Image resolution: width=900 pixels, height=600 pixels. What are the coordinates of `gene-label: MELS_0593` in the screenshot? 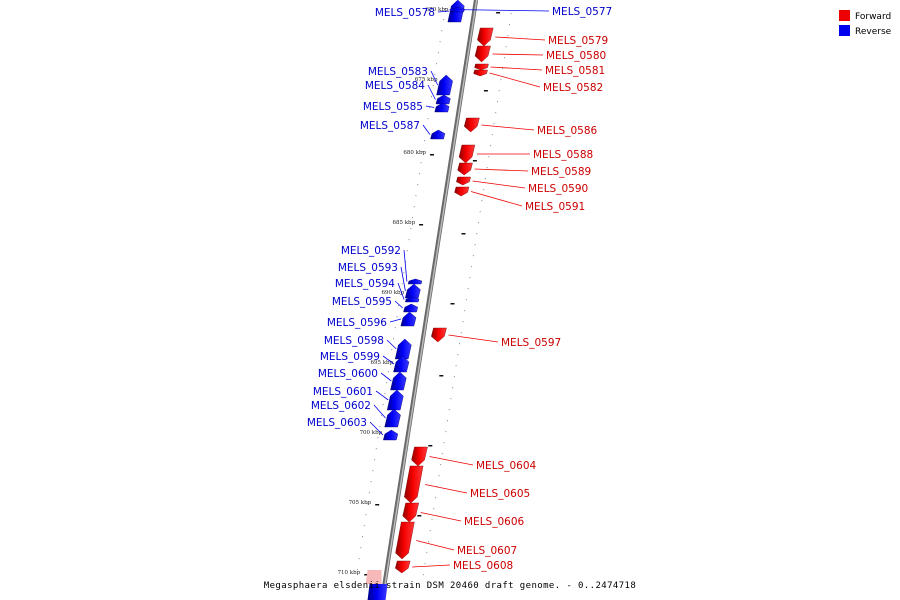 It's located at (368, 268).